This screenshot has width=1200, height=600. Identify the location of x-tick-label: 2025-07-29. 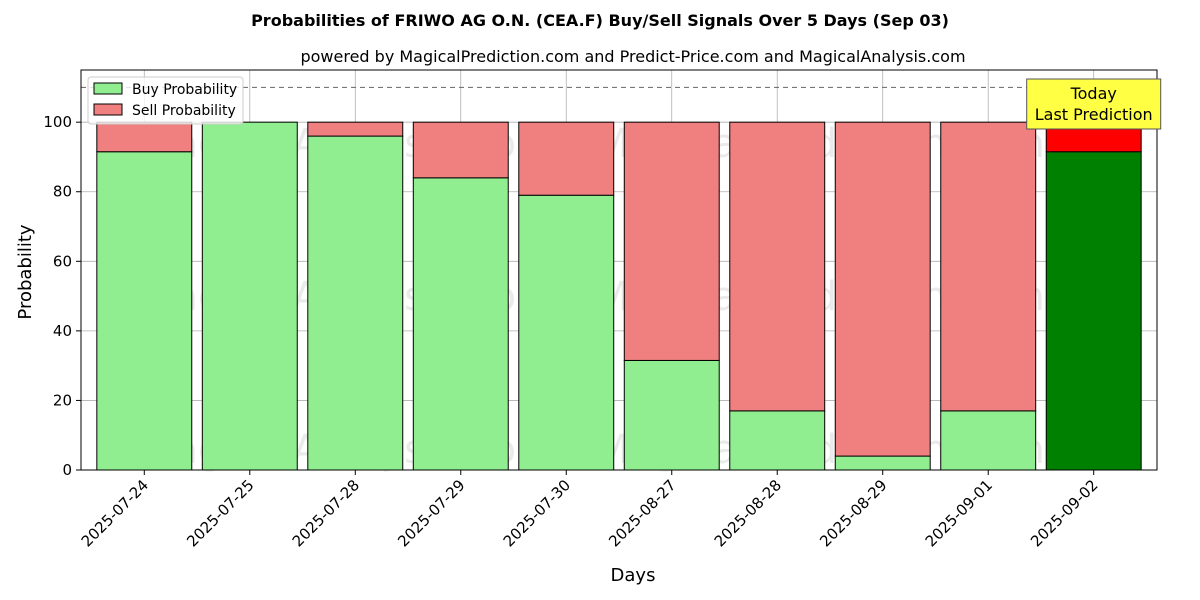
(431, 513).